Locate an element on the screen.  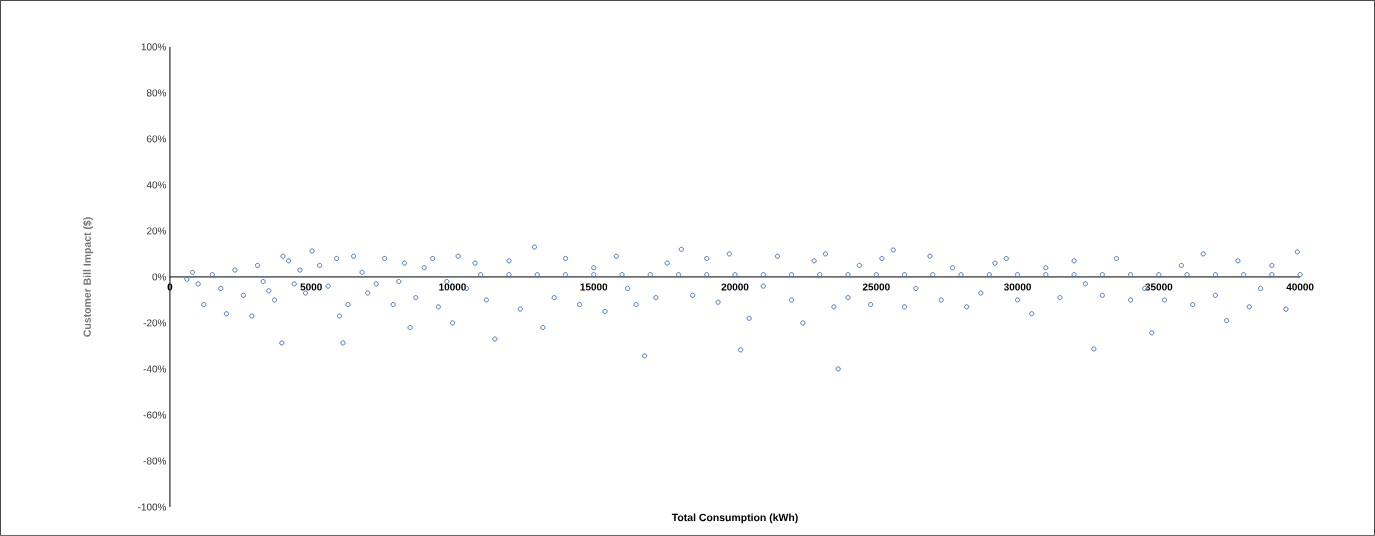
x-tick-label: 5000 is located at coordinates (311, 287).